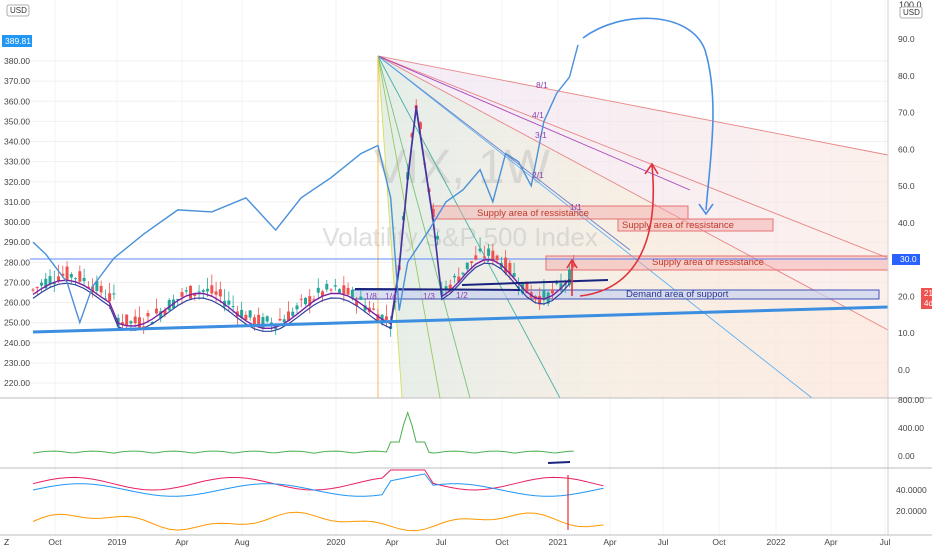 The width and height of the screenshot is (932, 555). What do you see at coordinates (17, 383) in the screenshot?
I see `left-tick-label: 220.00` at bounding box center [17, 383].